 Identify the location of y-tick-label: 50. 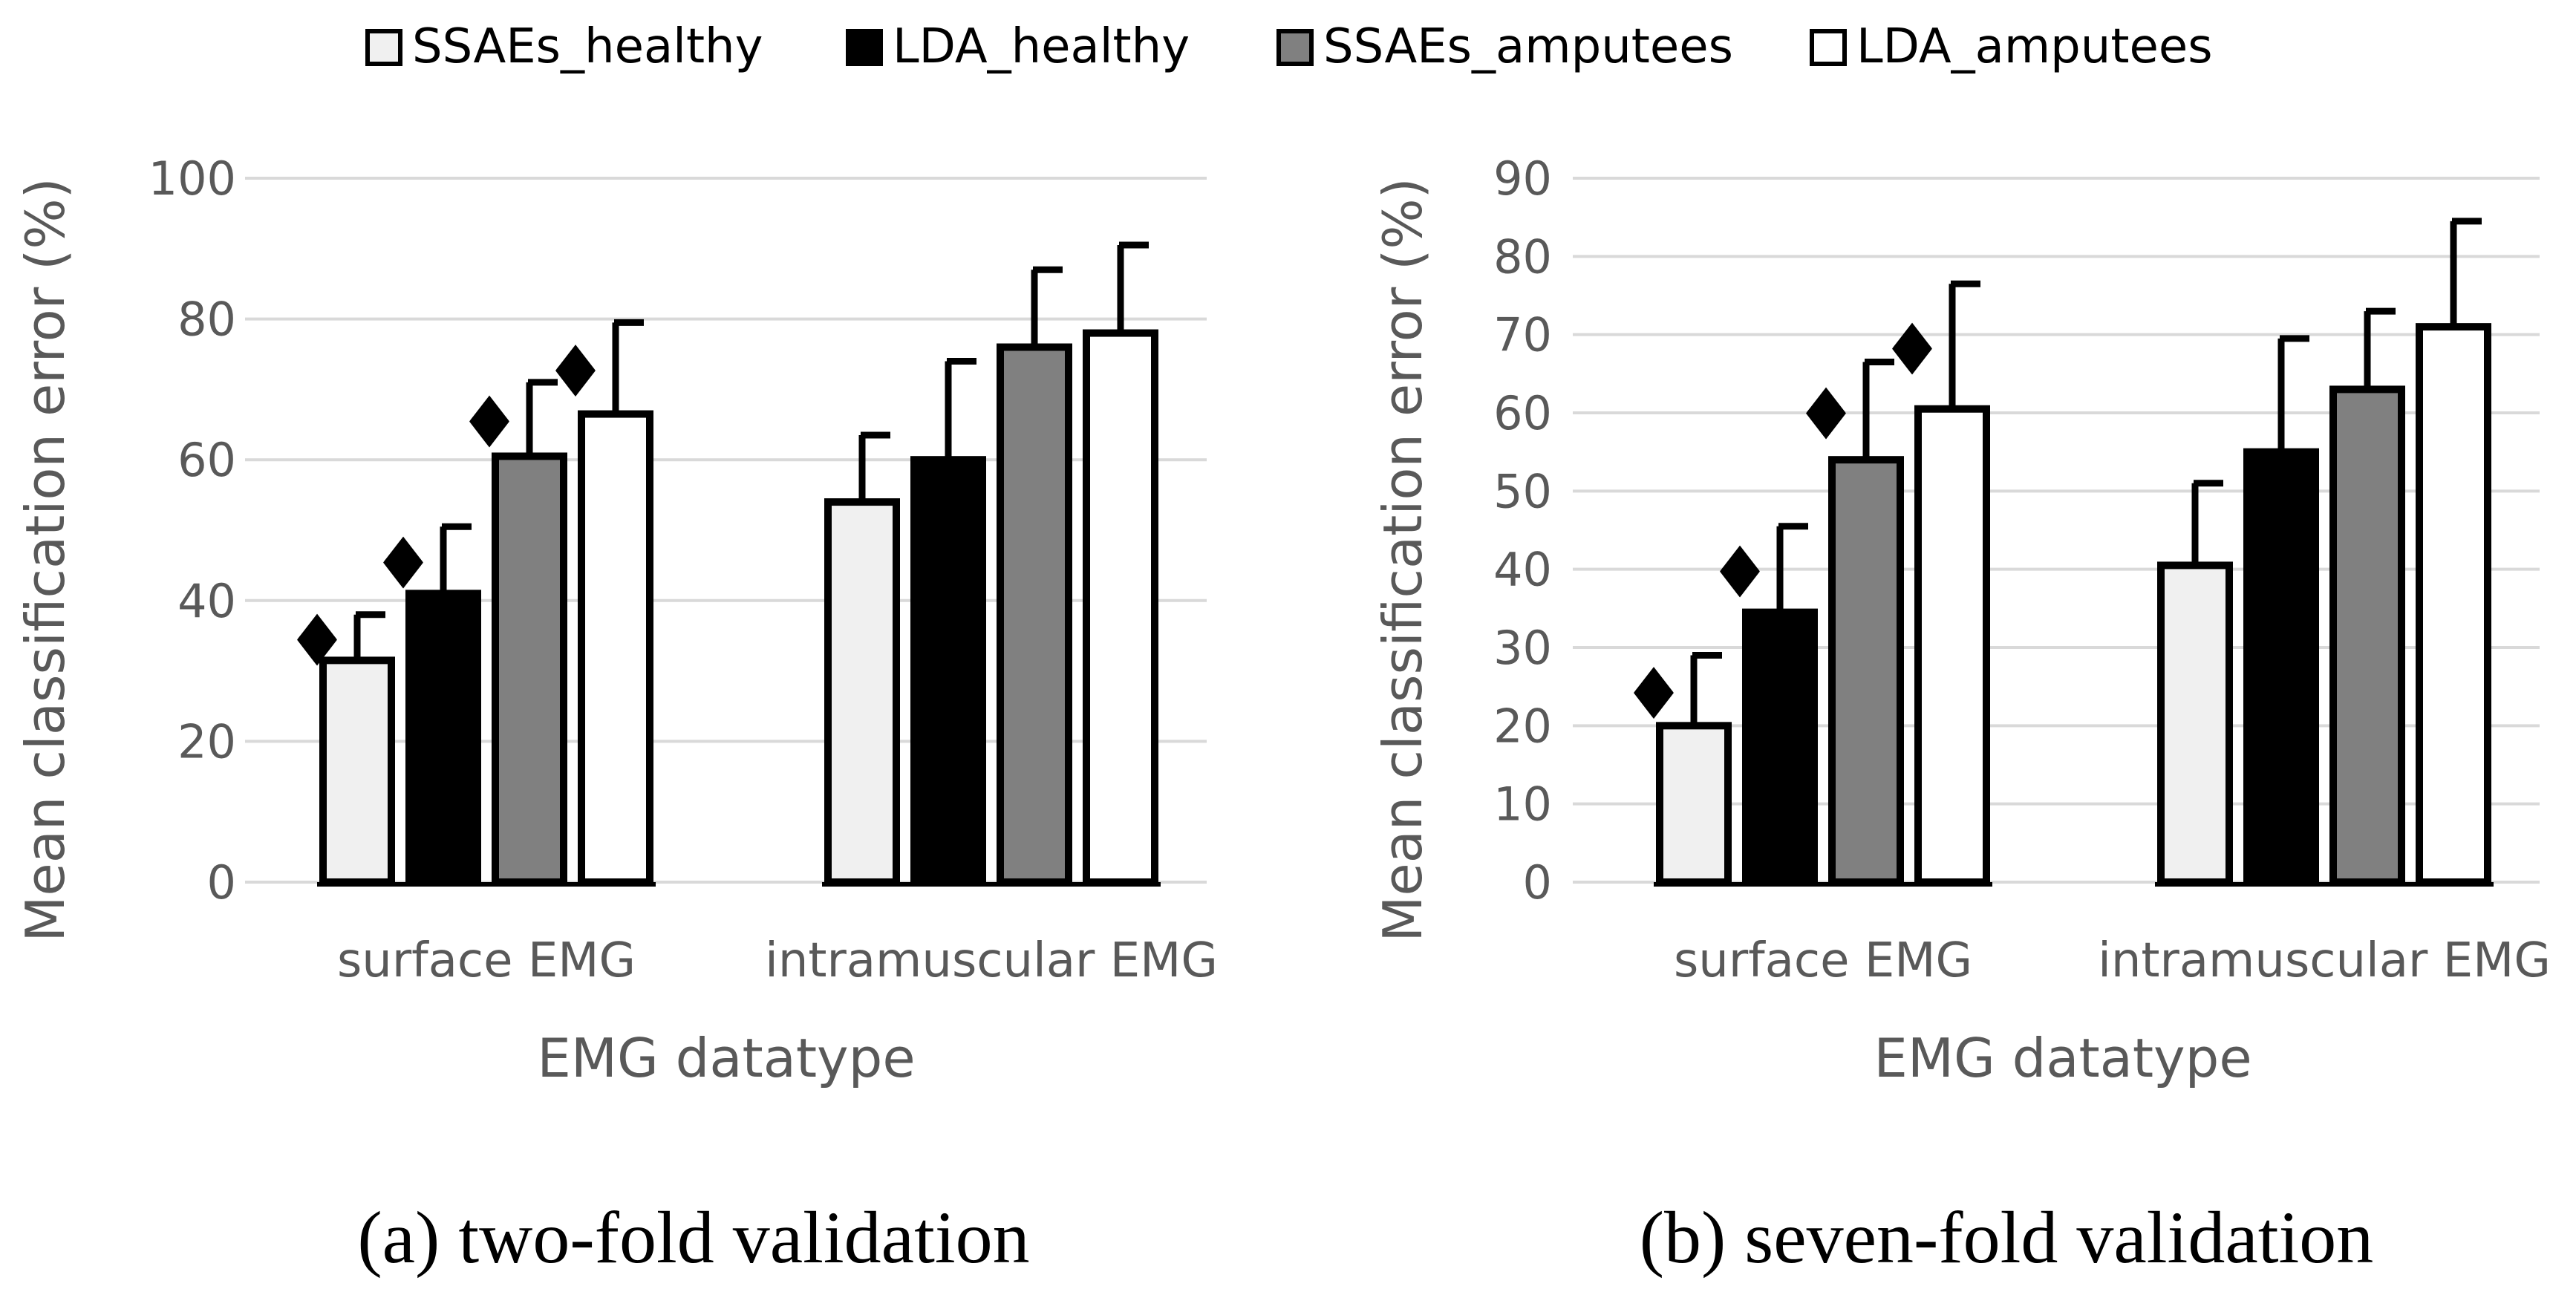
(1522, 491).